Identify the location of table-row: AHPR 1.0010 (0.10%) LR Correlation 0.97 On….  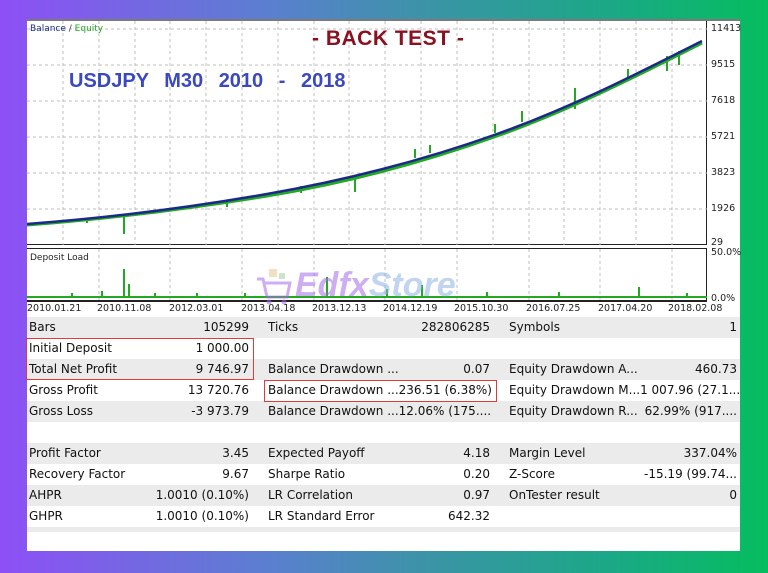
(383, 495).